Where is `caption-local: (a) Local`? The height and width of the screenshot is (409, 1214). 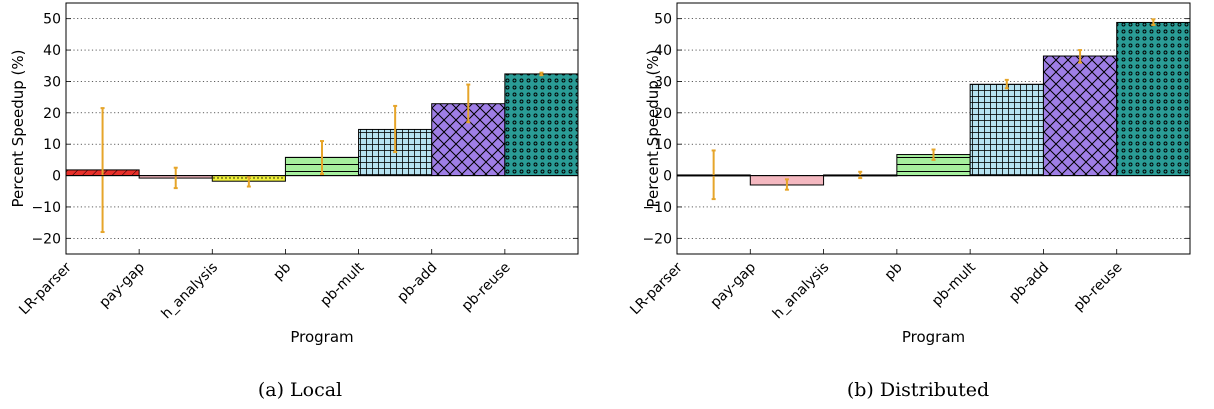
caption-local: (a) Local is located at coordinates (300, 390).